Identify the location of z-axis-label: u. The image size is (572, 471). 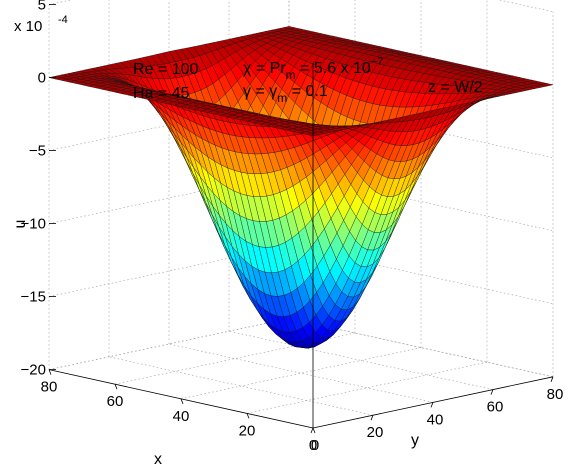
(20, 224).